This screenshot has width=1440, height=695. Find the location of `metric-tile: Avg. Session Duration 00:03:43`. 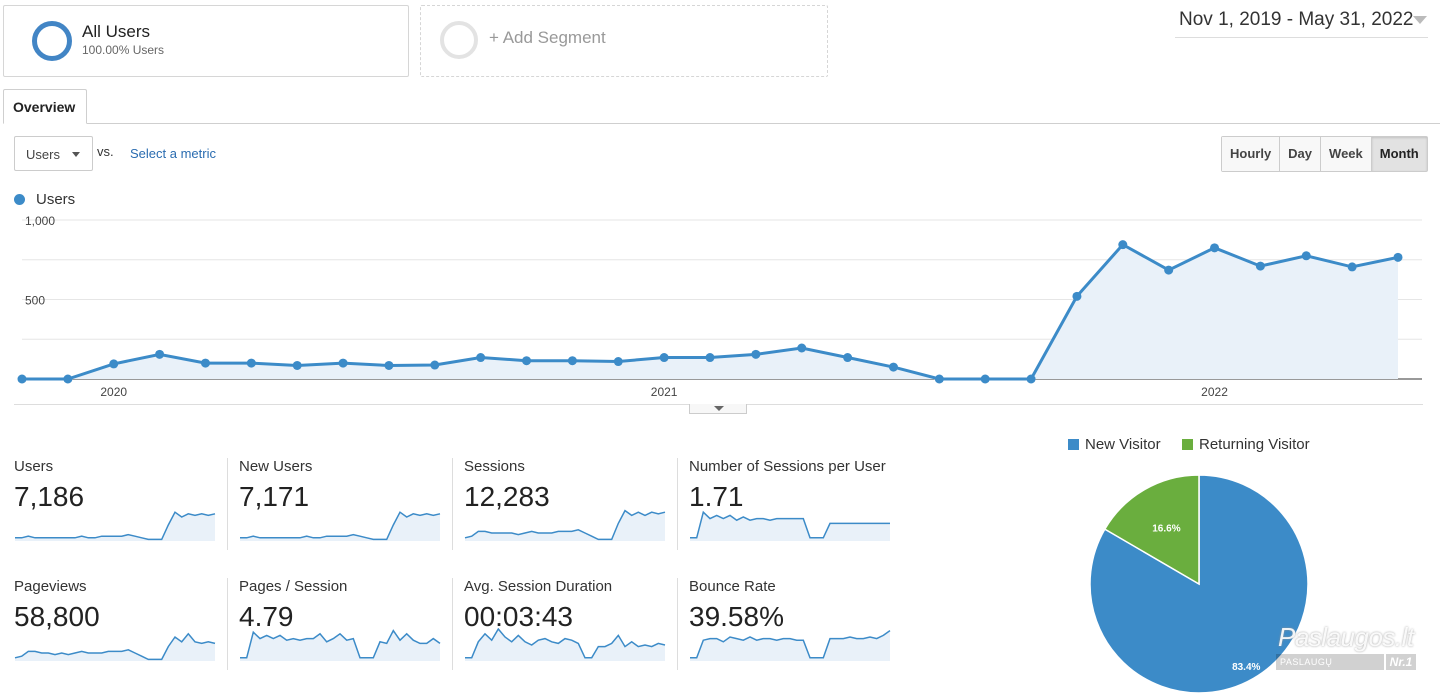

metric-tile: Avg. Session Duration 00:03:43 is located at coordinates (576, 633).